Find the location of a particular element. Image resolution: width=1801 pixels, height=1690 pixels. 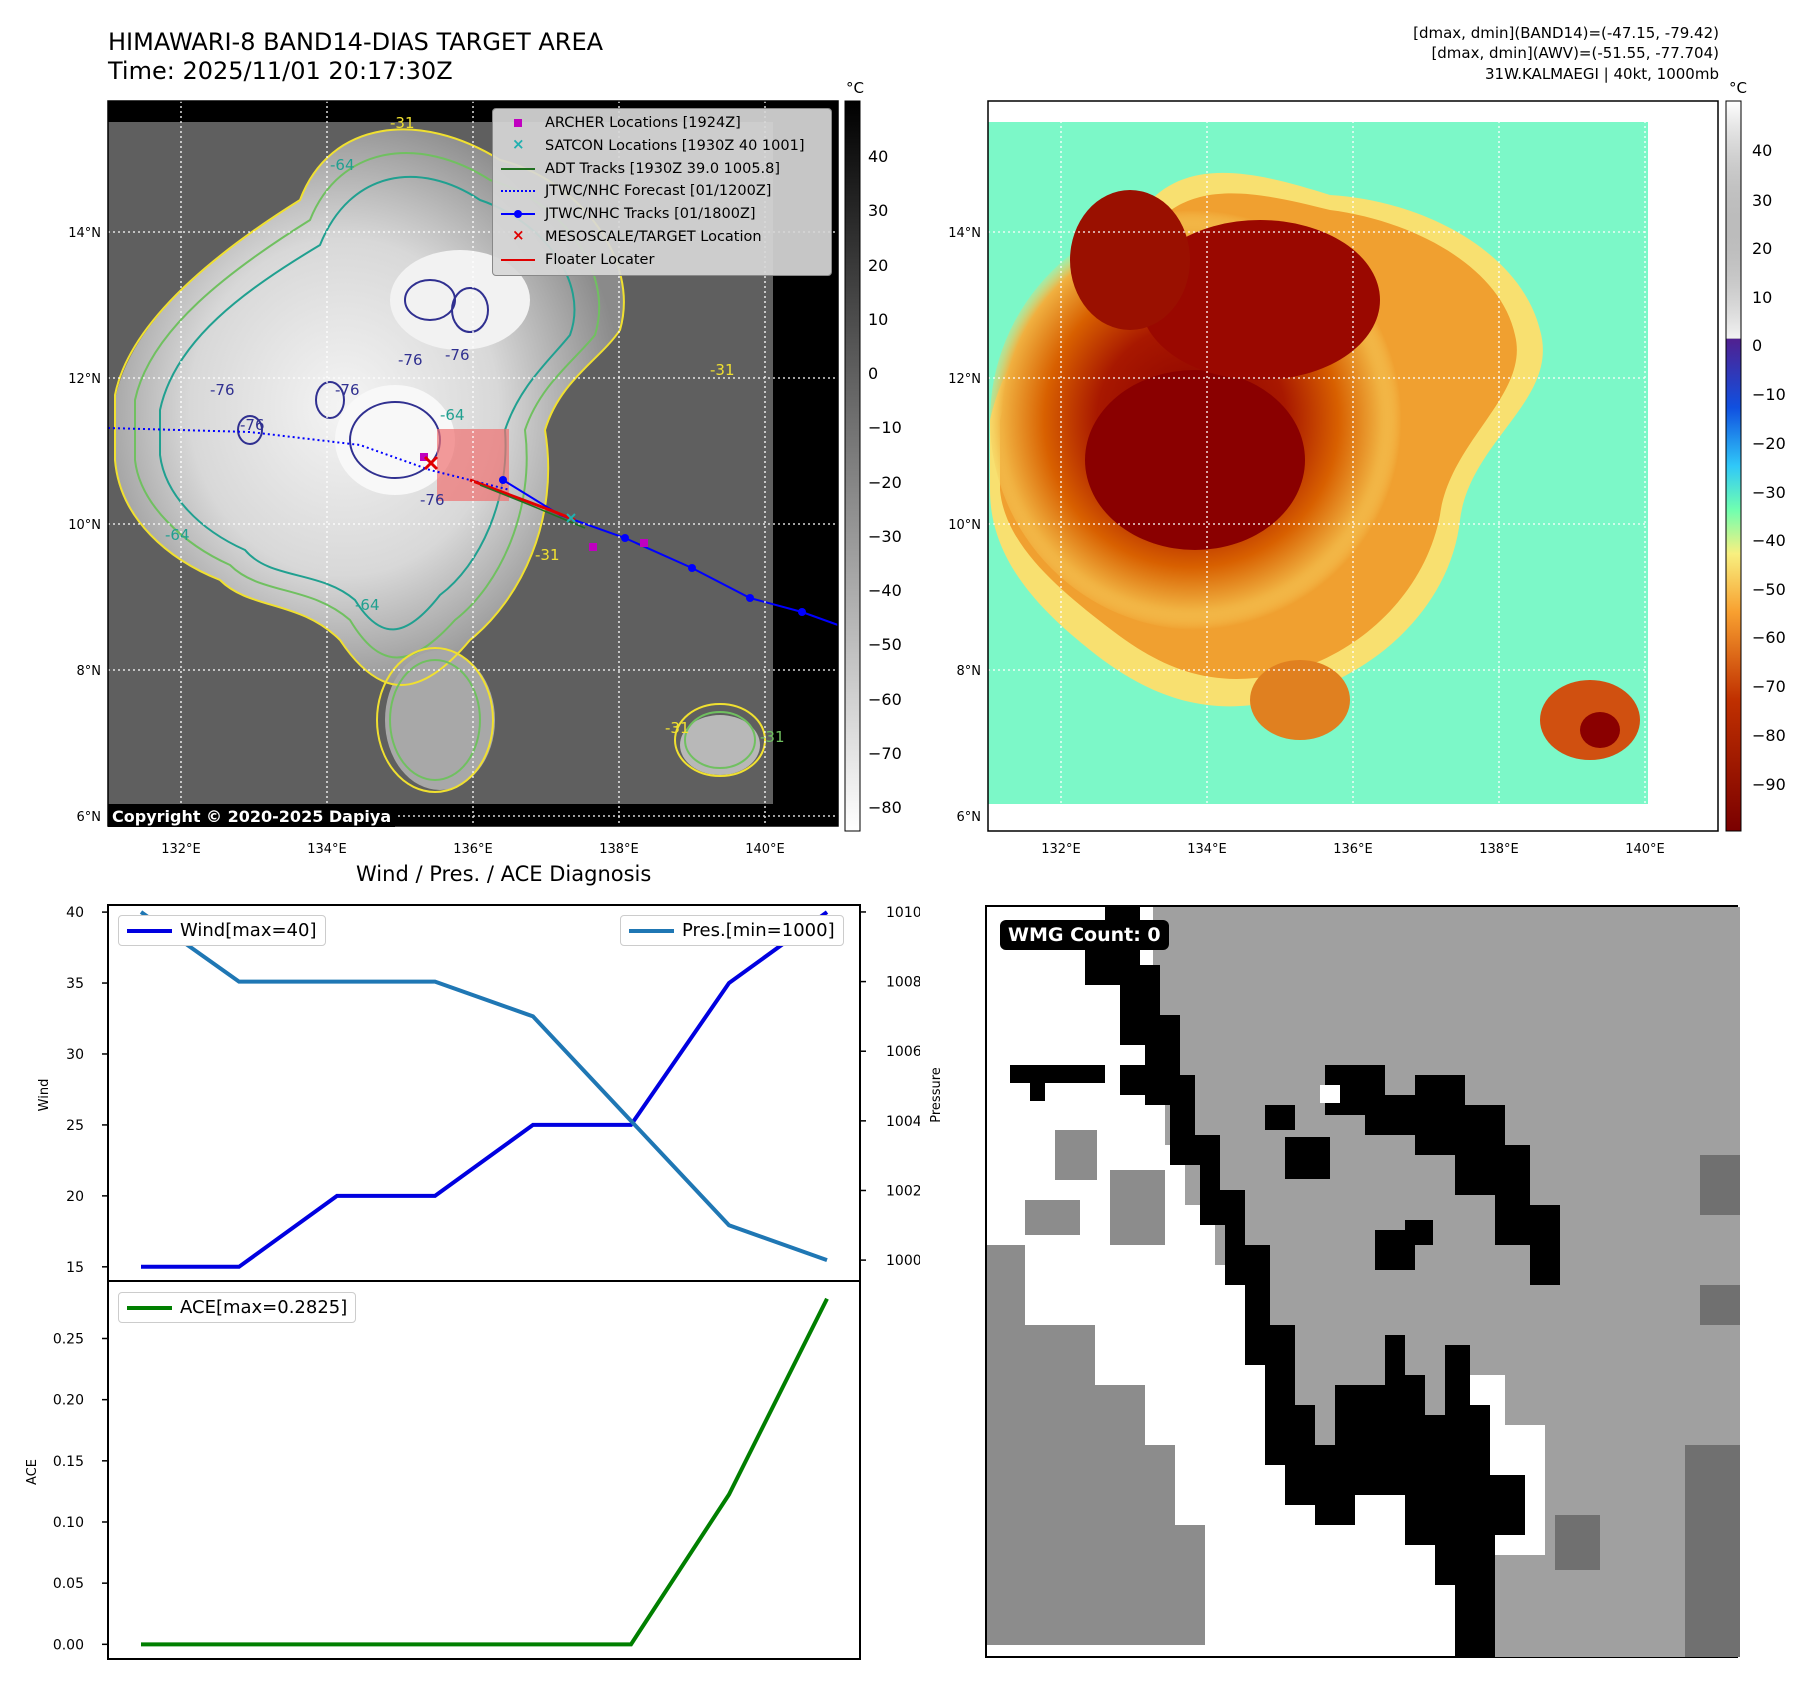

legend-label: JTWC/NHC Forecast [01/1200Z] is located at coordinates (658, 191).